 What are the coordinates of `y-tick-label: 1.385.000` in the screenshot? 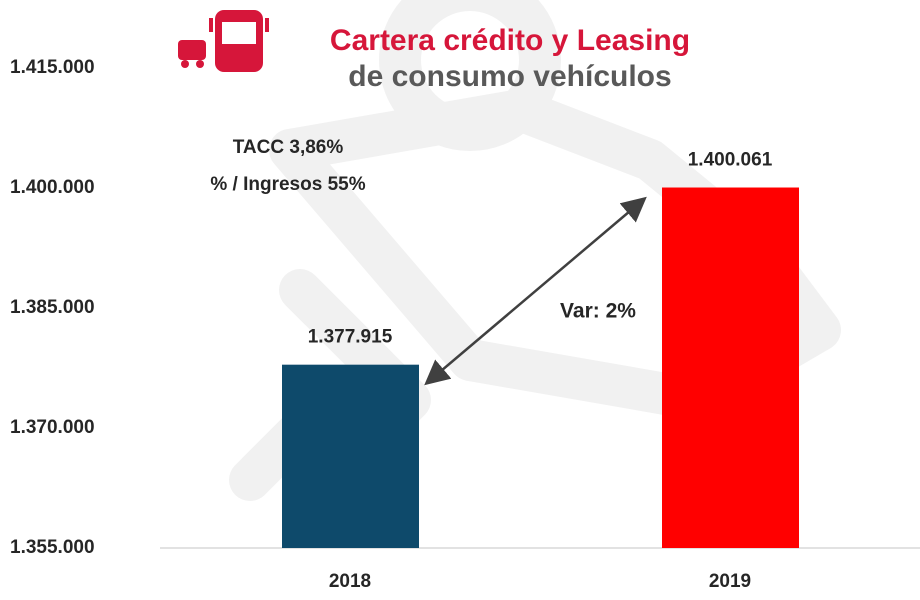 It's located at (52, 307).